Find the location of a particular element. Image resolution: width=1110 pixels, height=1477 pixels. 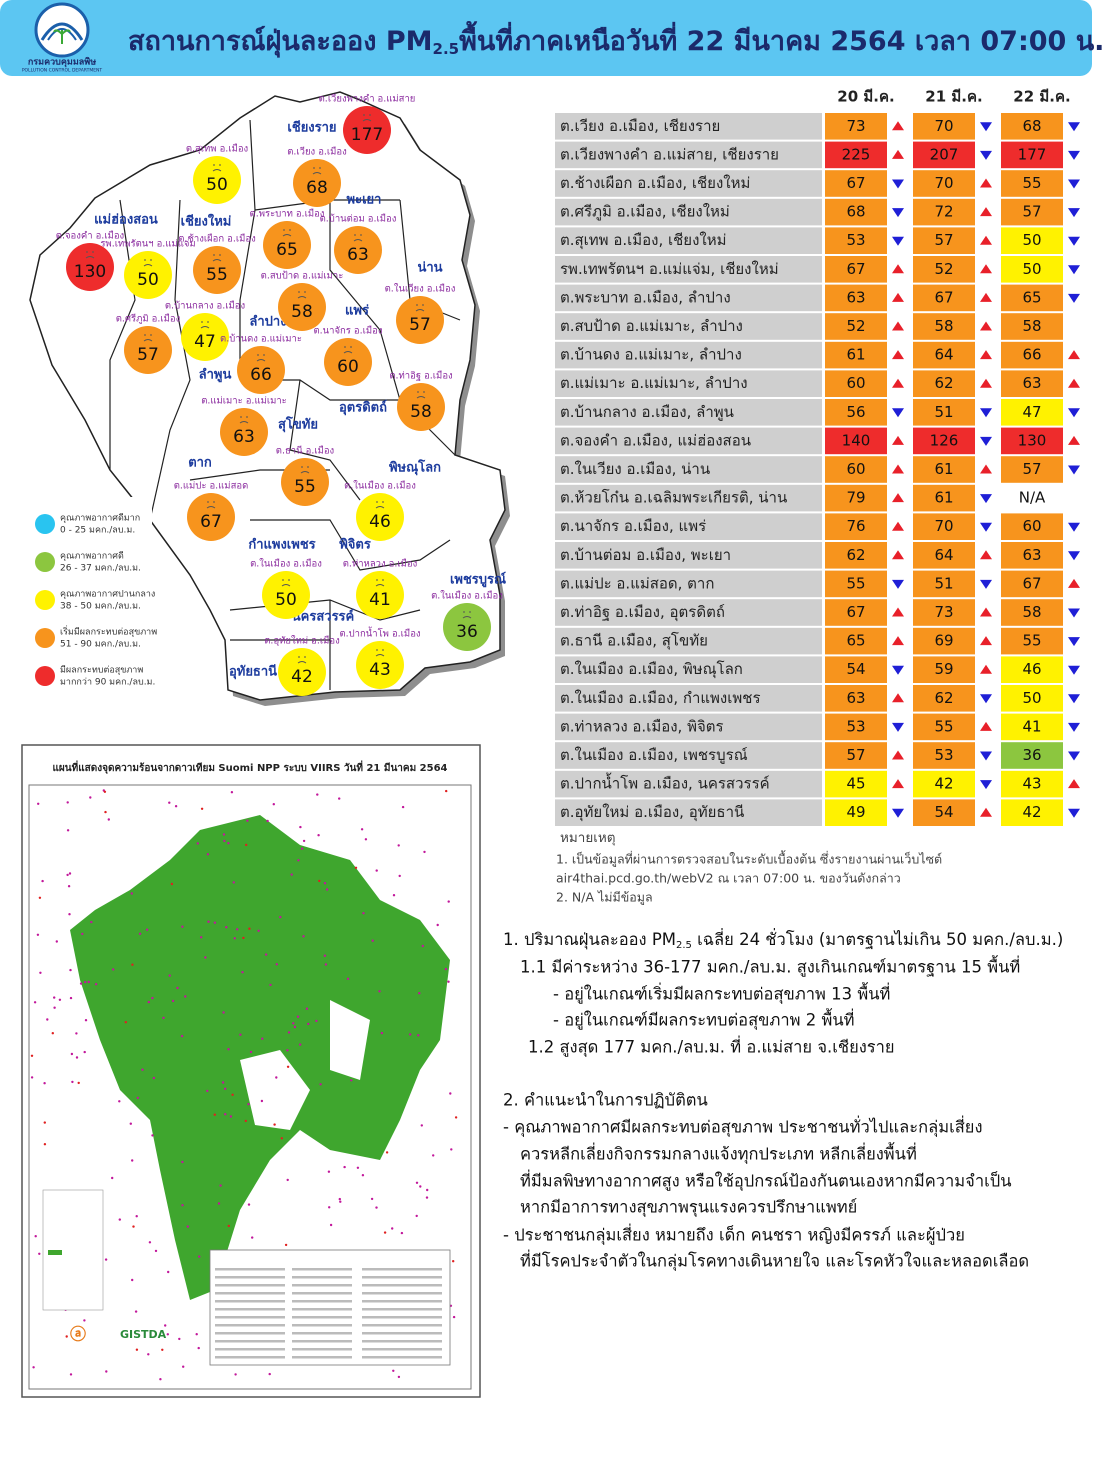

logo is located at coordinates (62, 30).